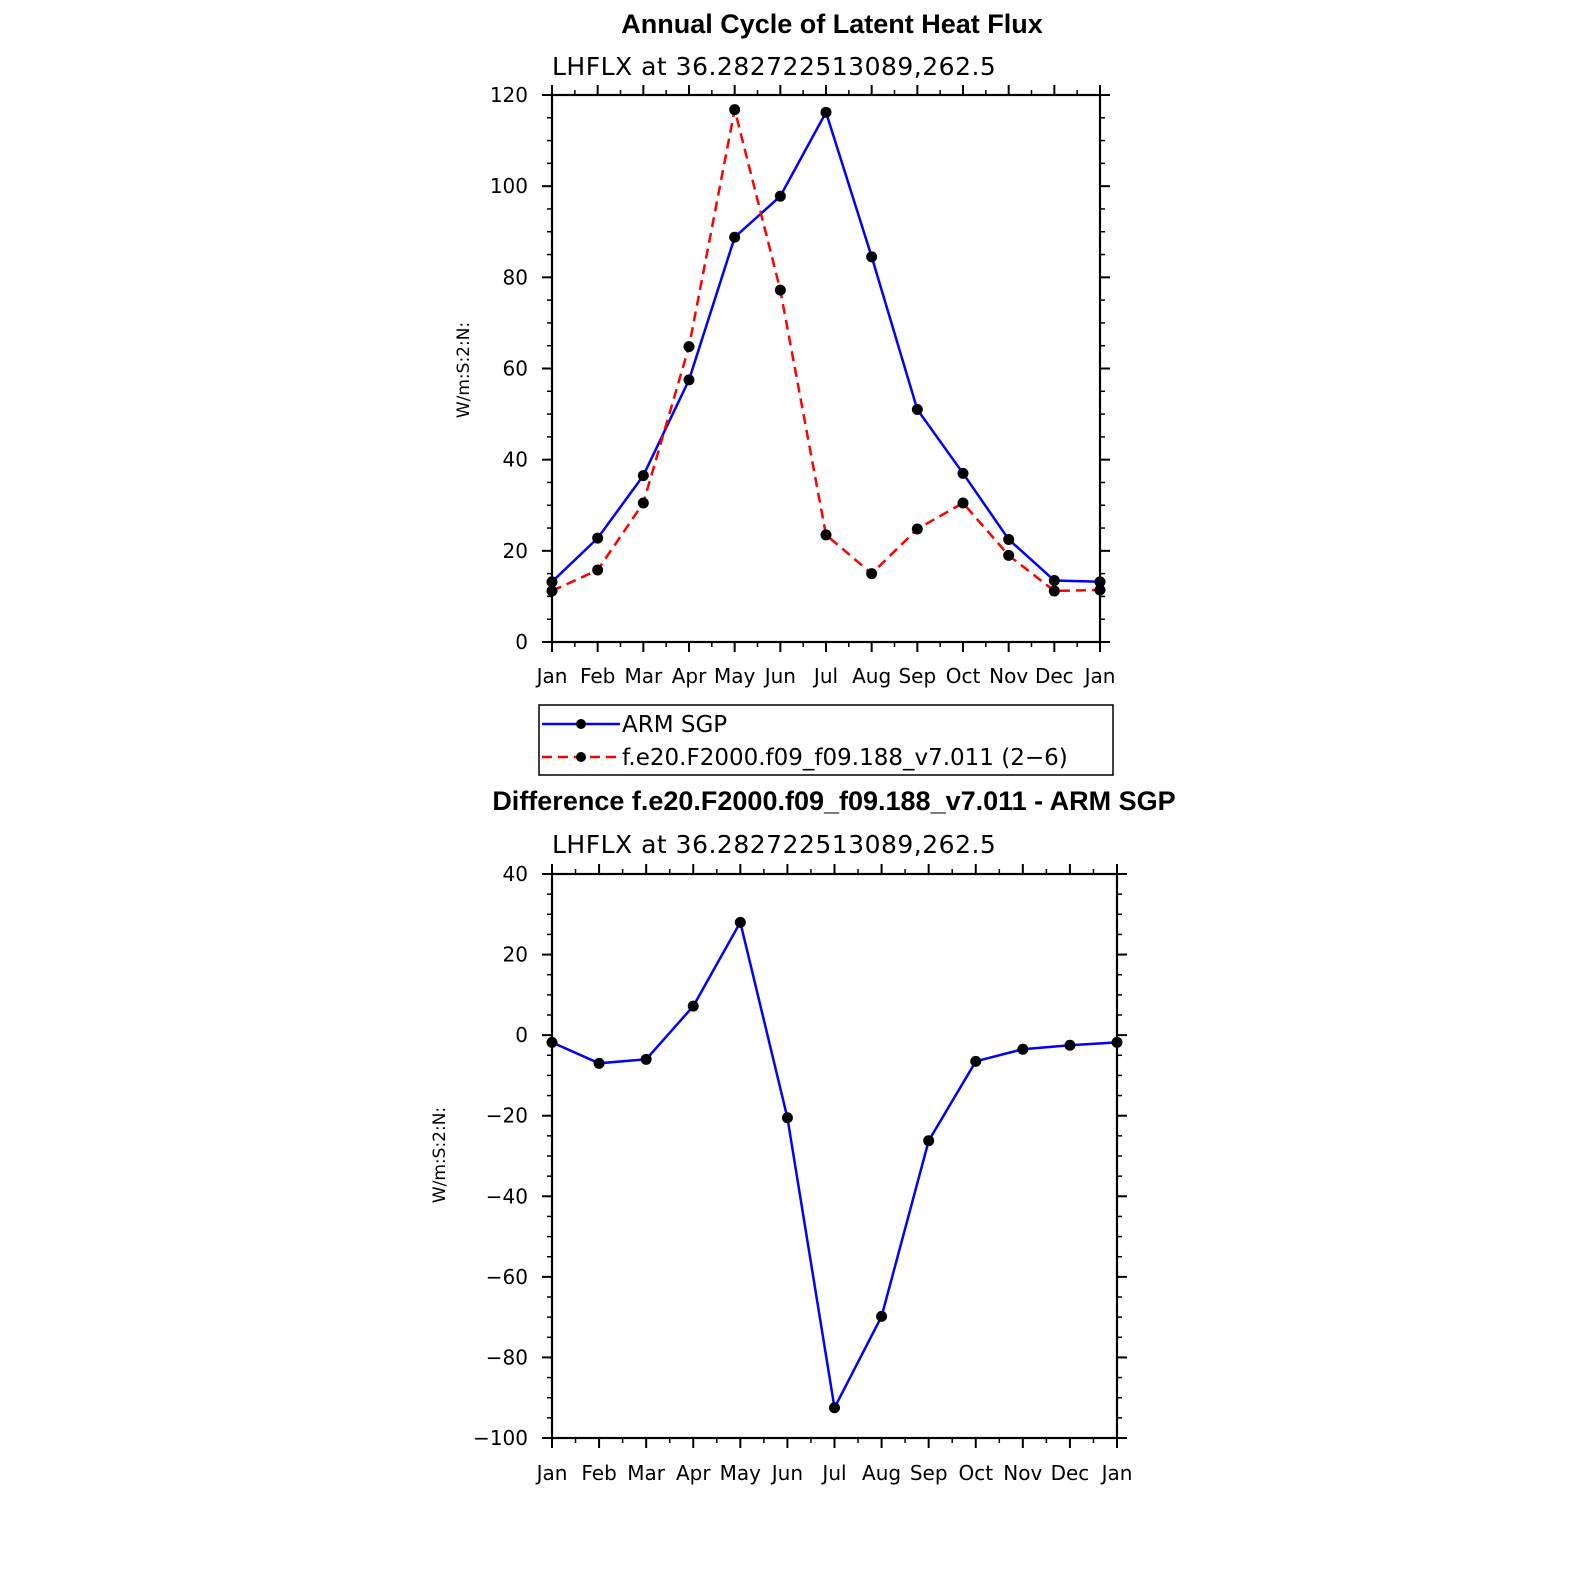 This screenshot has width=1574, height=1574. What do you see at coordinates (507, 1196) in the screenshot?
I see `y-tick-label: −40` at bounding box center [507, 1196].